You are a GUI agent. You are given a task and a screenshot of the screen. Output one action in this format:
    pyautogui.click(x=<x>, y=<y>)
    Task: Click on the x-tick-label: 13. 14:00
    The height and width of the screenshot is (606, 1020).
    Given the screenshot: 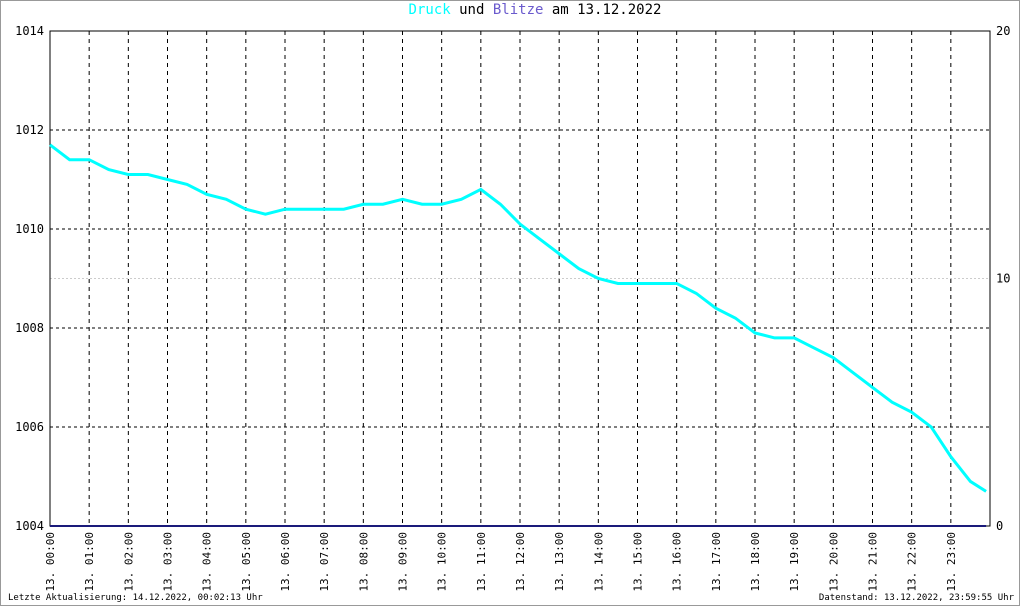 What is the action you would take?
    pyautogui.click(x=598, y=562)
    